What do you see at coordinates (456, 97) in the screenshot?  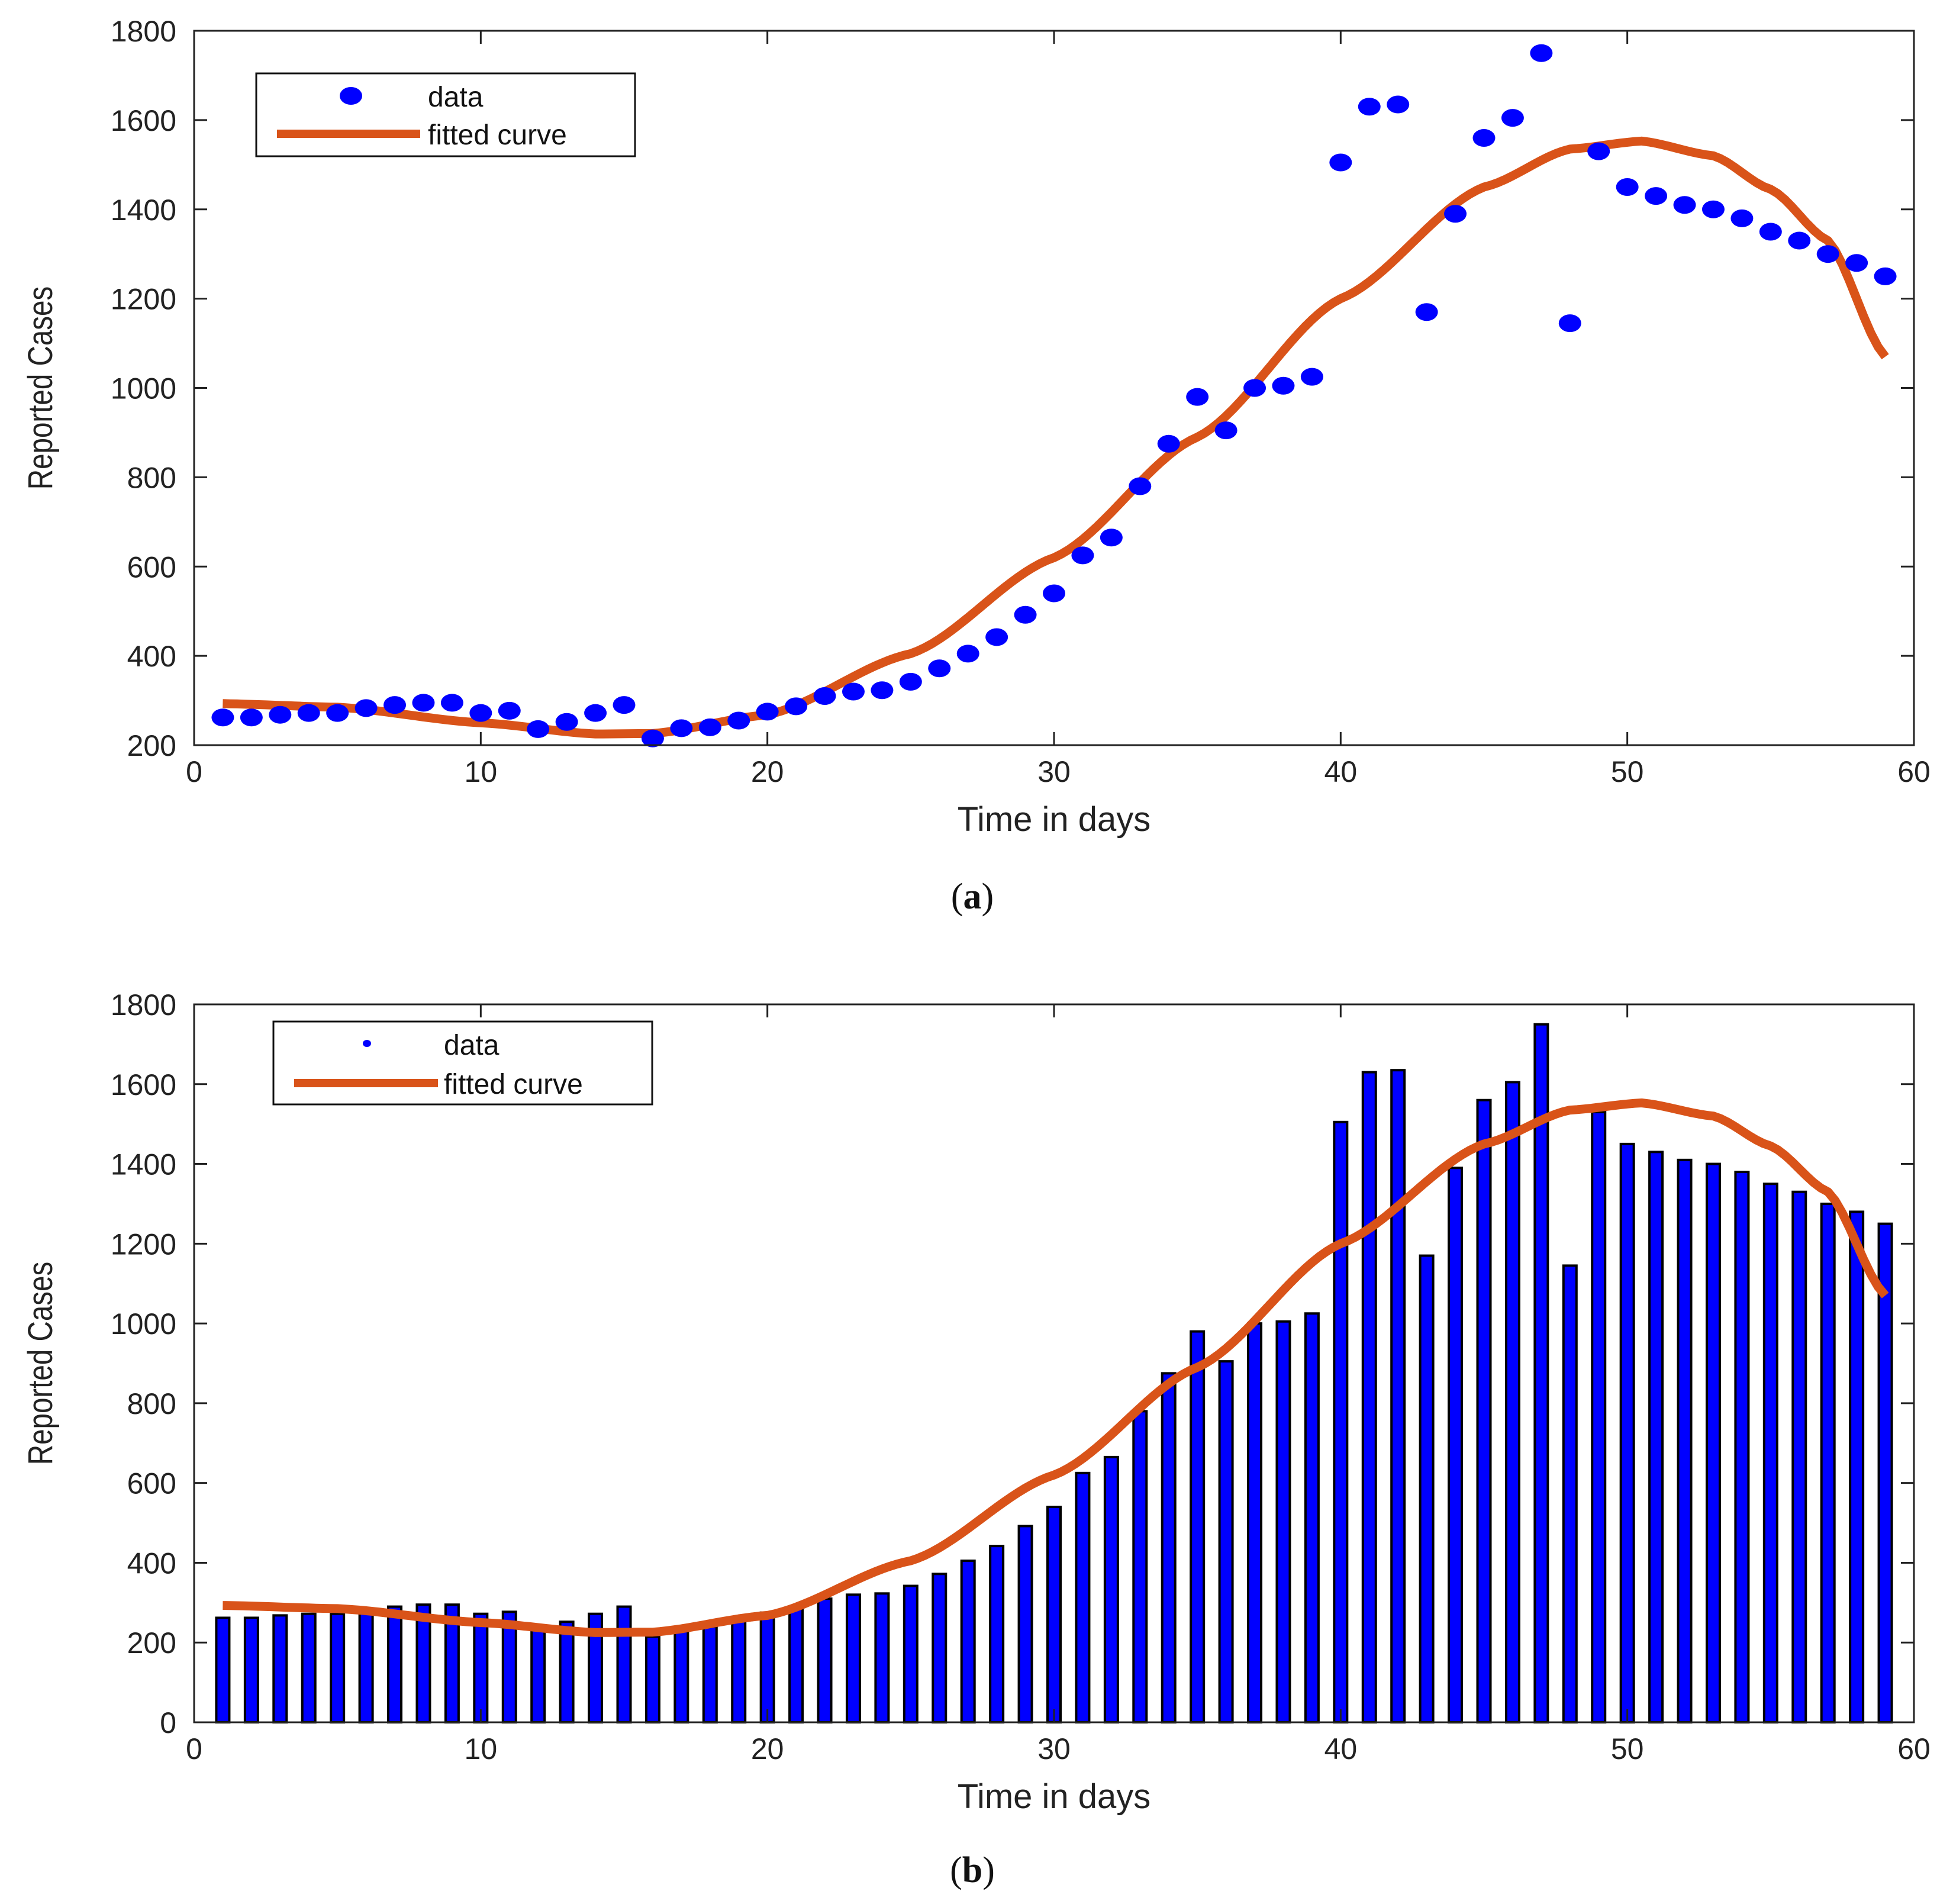 I see `panel-a-legend-data-label: data` at bounding box center [456, 97].